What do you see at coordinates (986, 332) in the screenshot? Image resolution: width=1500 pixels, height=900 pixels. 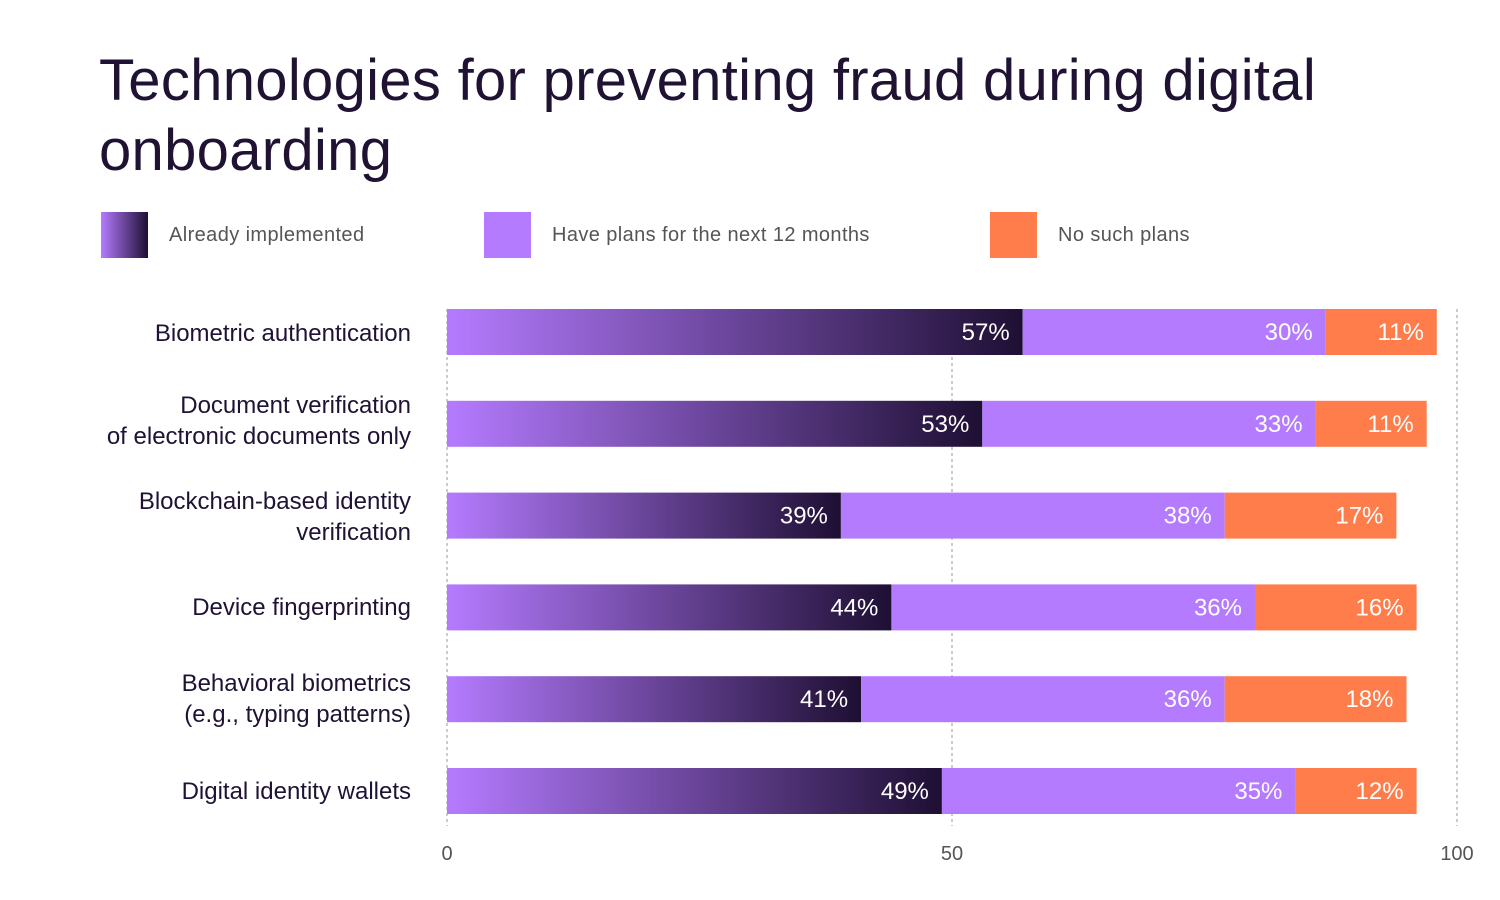 I see `data-label: 57%` at bounding box center [986, 332].